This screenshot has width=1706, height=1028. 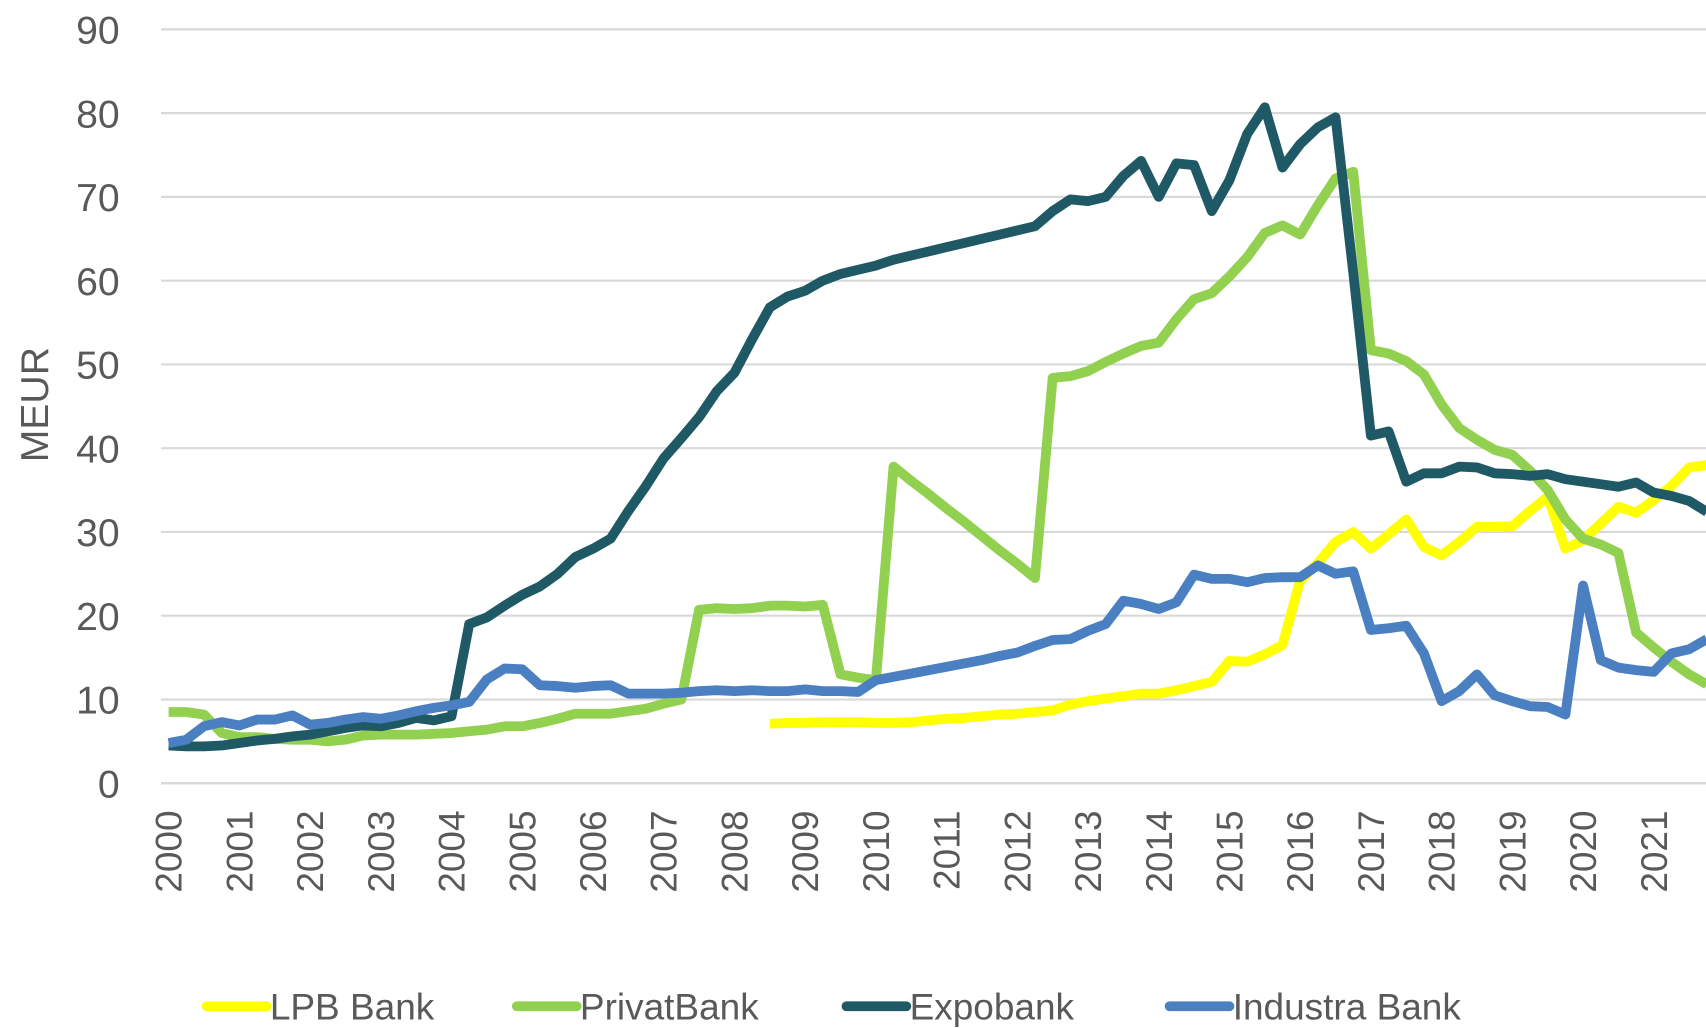 What do you see at coordinates (669, 1006) in the screenshot?
I see `legend-label: PrivatBank` at bounding box center [669, 1006].